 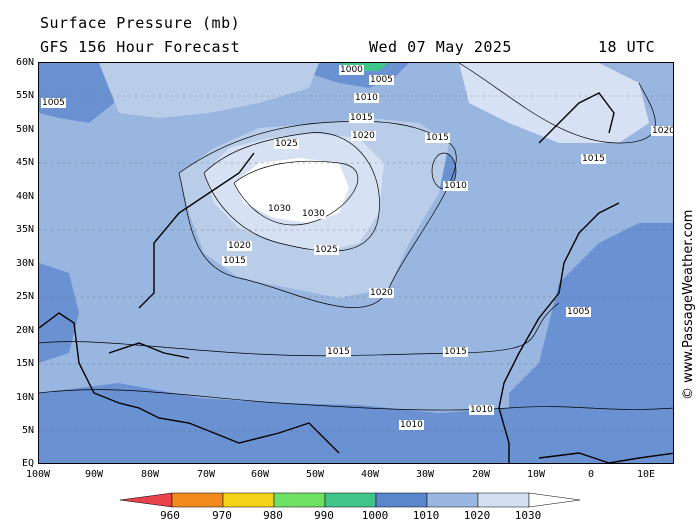 I want to click on lon-label: 60W, so click(x=260, y=474).